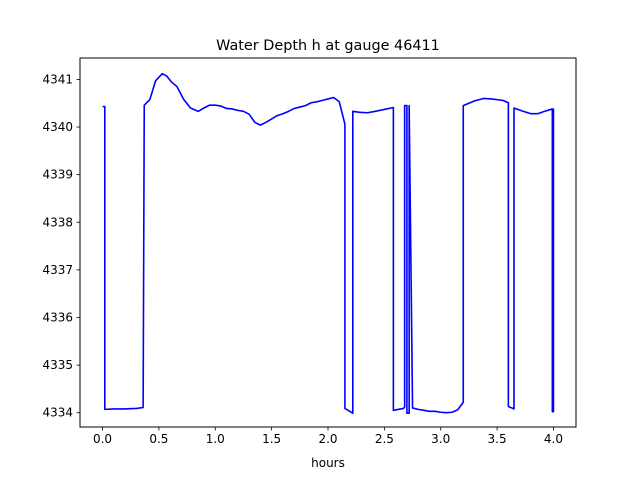 The width and height of the screenshot is (640, 480). Describe the element at coordinates (553, 439) in the screenshot. I see `x-tick-label: 4.0` at that location.